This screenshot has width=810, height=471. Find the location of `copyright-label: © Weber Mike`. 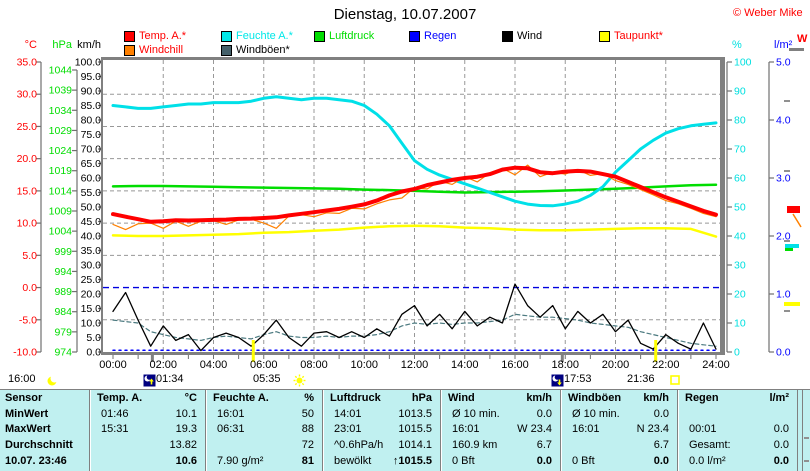

copyright-label: © Weber Mike is located at coordinates (768, 13).